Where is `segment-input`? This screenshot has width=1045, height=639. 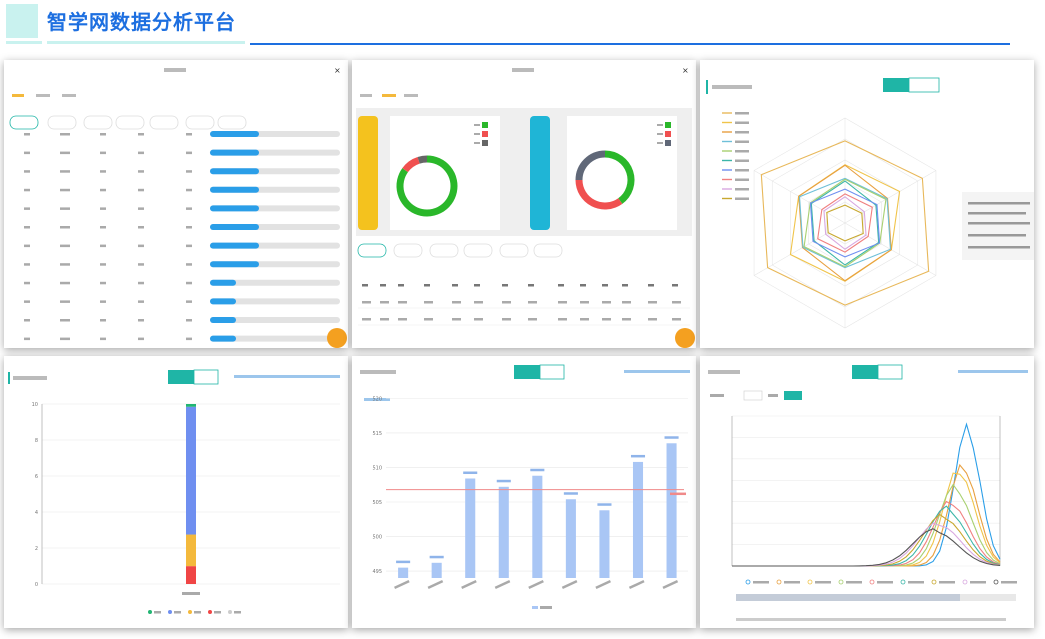 segment-input is located at coordinates (753, 395).